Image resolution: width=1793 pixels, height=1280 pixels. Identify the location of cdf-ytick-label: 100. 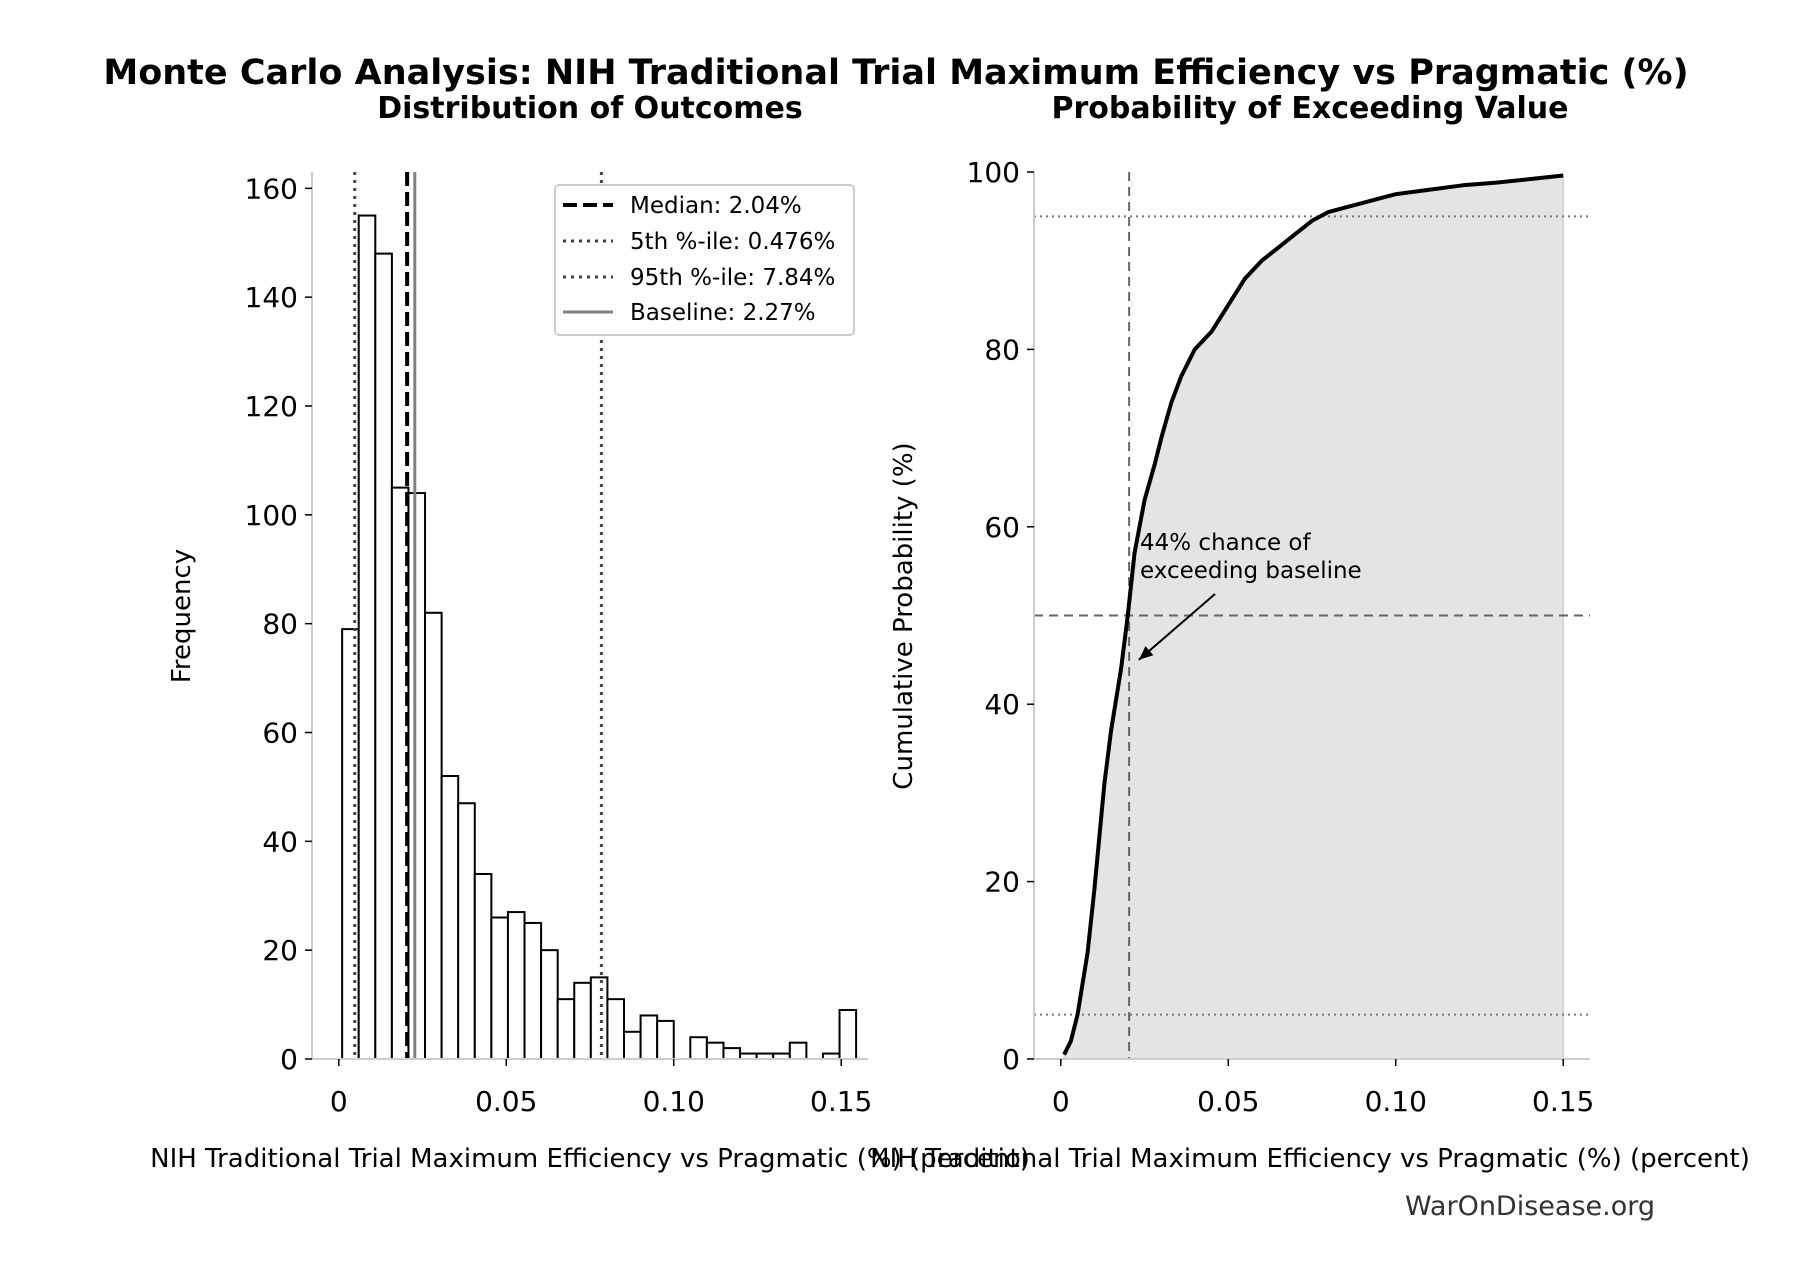
(993, 172).